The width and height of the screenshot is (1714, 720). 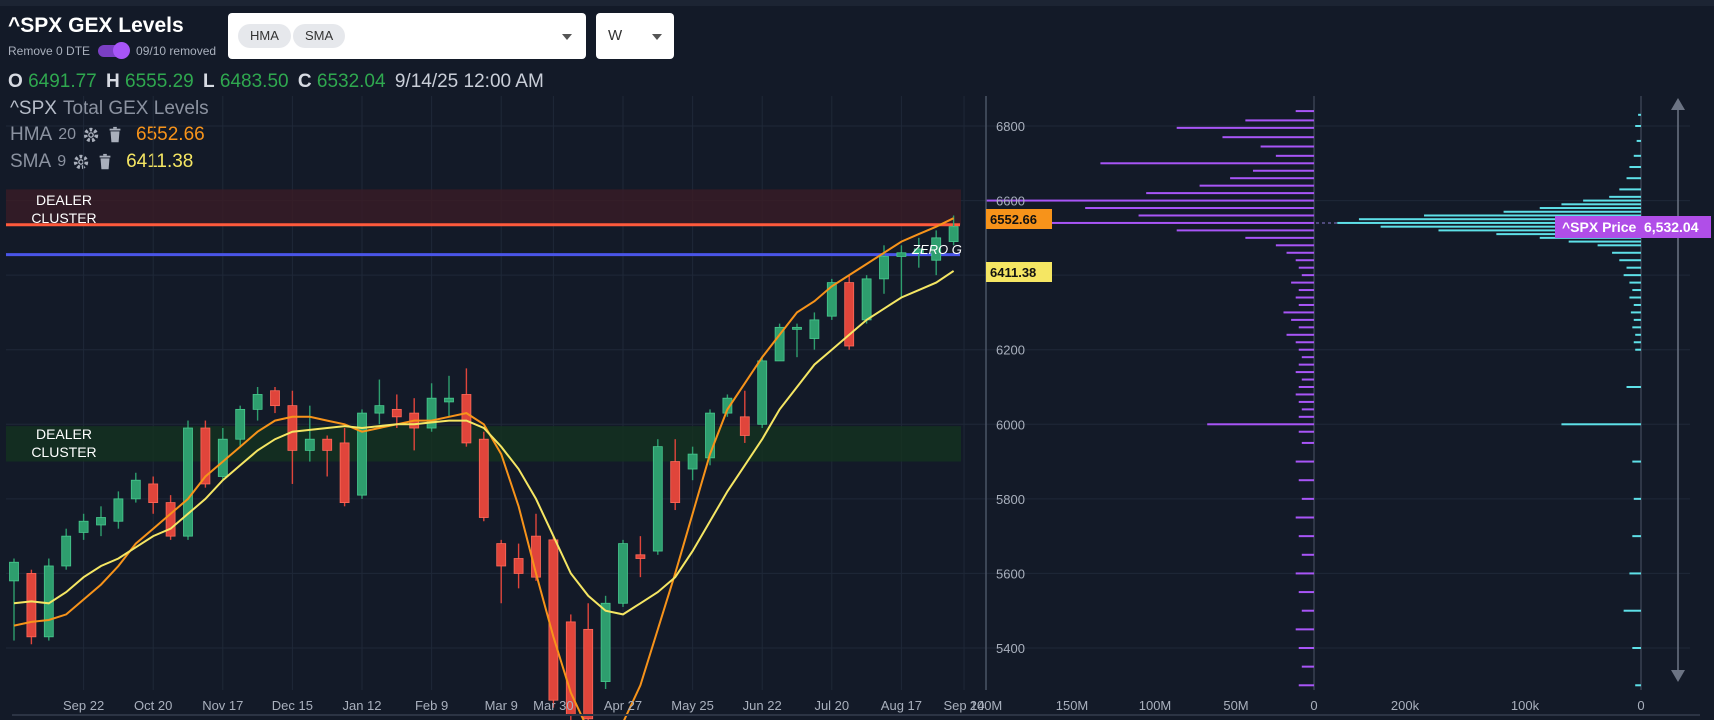 I want to click on time-axis-tick: Aug 17, so click(x=901, y=705).